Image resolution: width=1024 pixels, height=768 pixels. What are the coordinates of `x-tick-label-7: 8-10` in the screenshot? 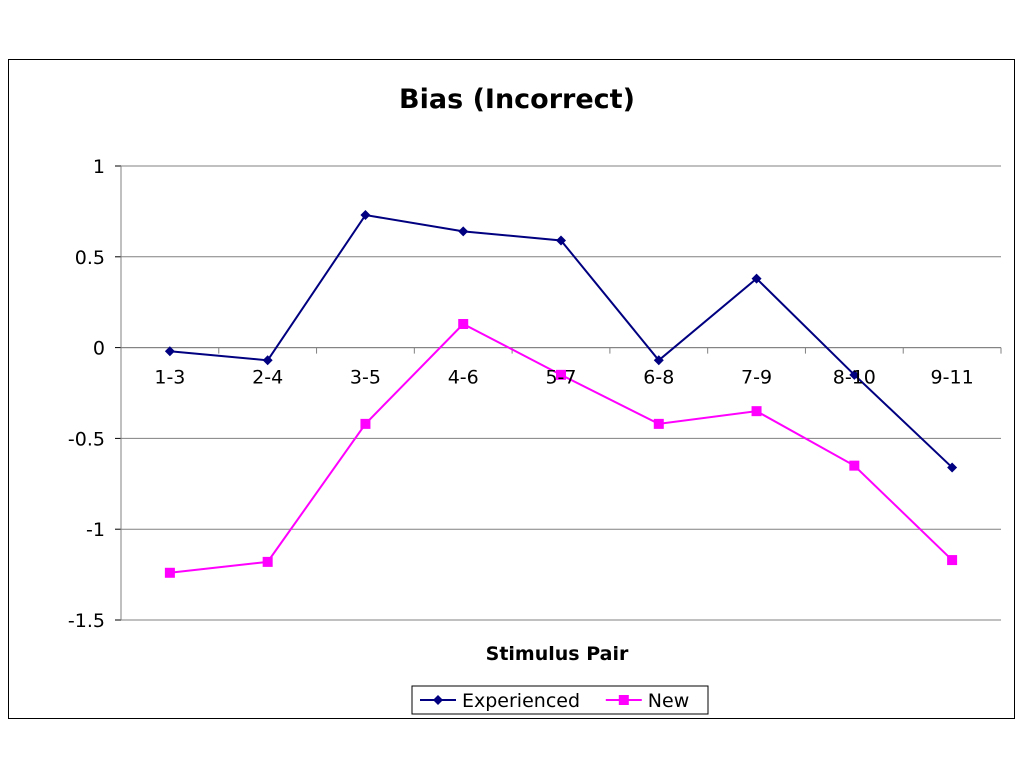 It's located at (854, 378).